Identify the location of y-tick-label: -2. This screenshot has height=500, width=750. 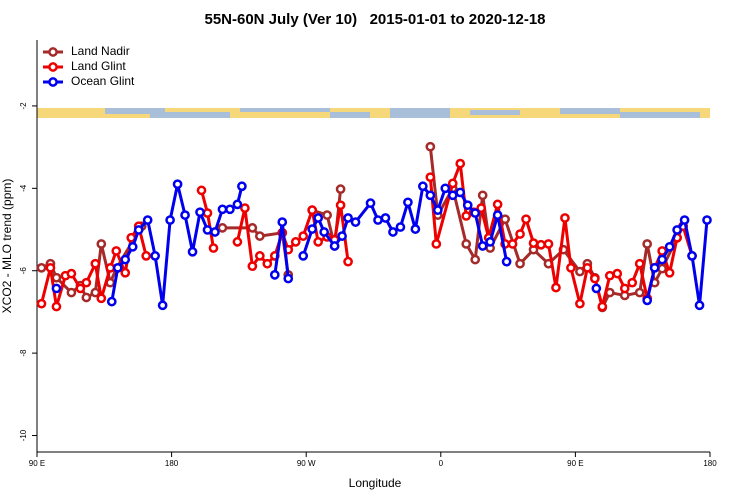
(23, 106).